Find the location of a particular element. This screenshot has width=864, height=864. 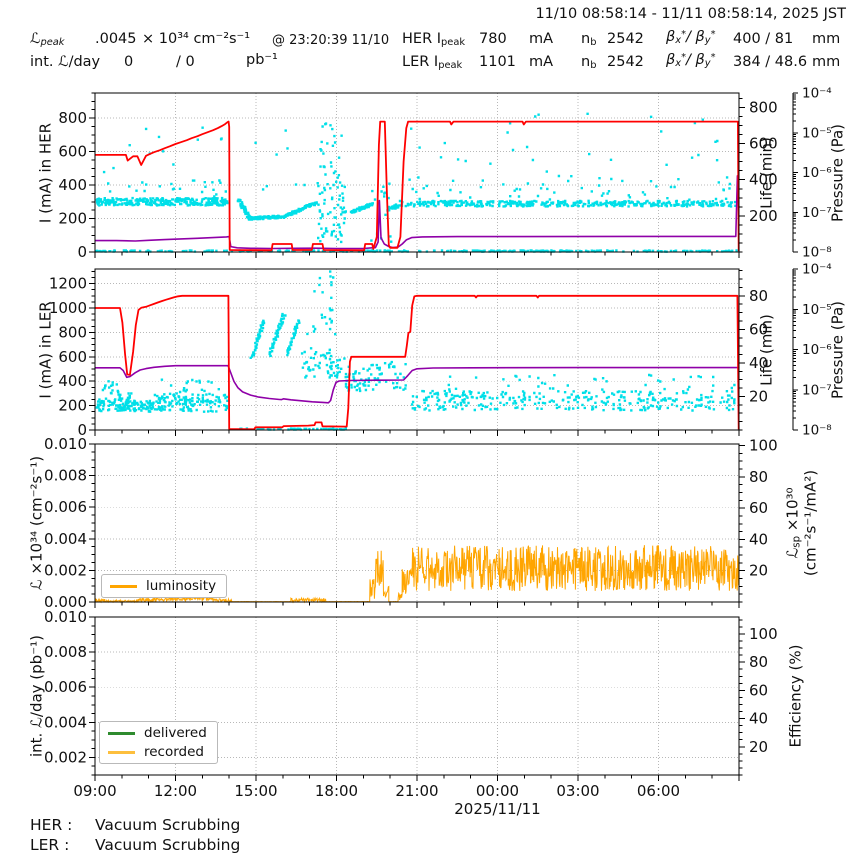

integrated-legend-item: delivered is located at coordinates (157, 733).